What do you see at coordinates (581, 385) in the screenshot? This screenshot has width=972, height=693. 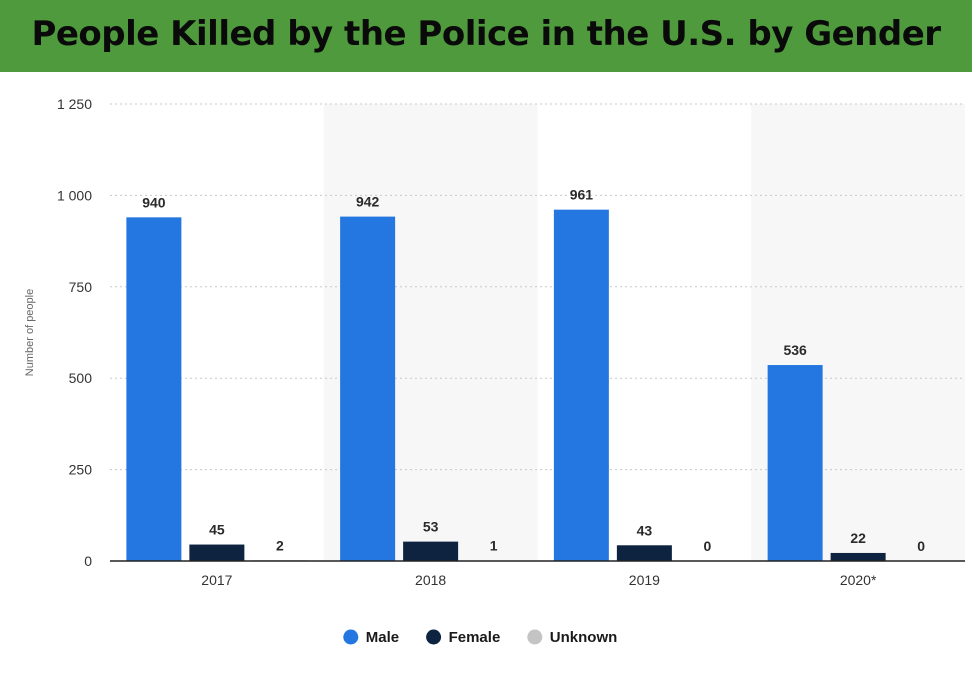 I see `bar-male-2019` at bounding box center [581, 385].